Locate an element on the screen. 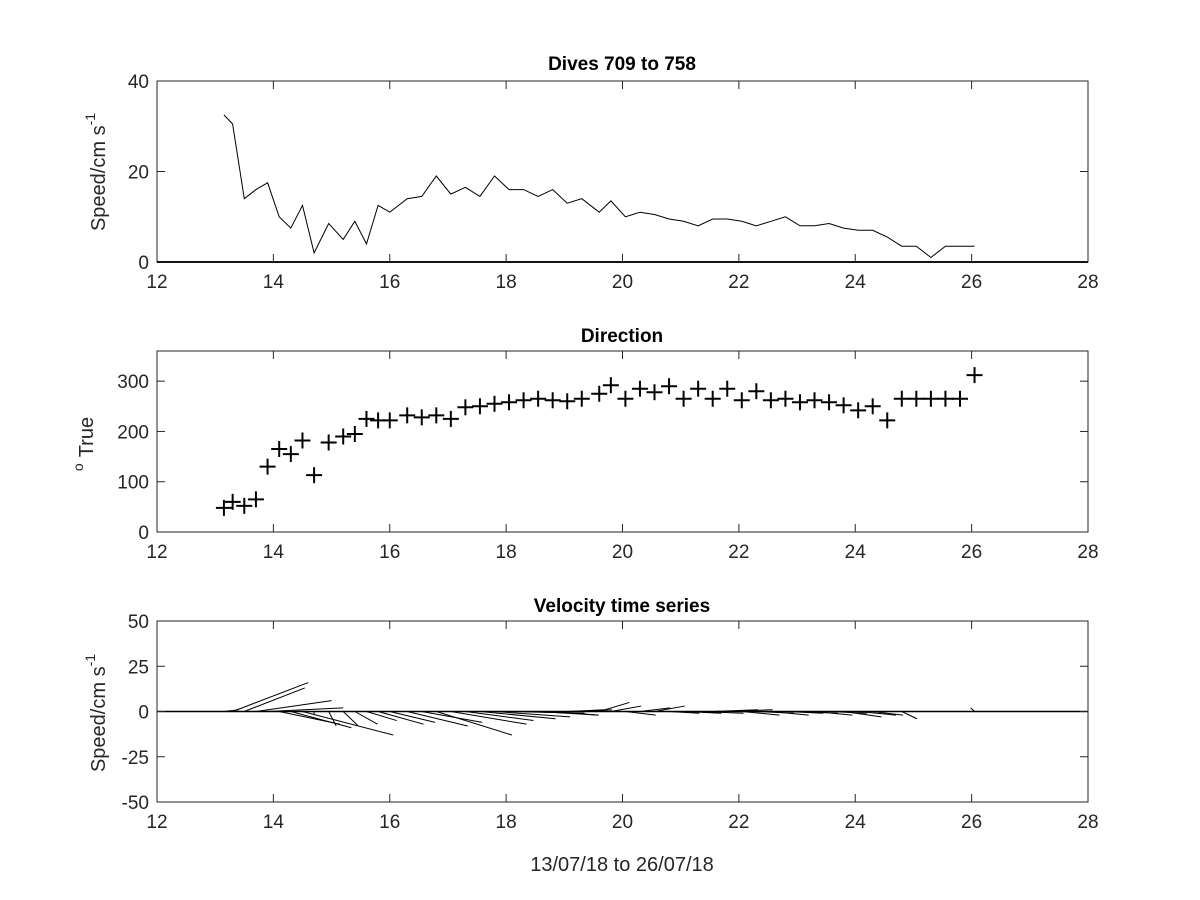 The height and width of the screenshot is (900, 1200). velocity-ytick-label: 25 is located at coordinates (138, 667).